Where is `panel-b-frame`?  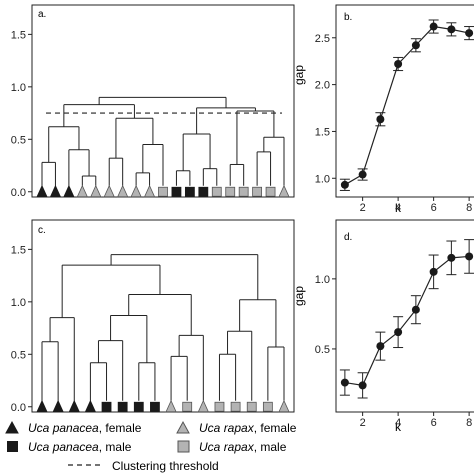
panel-b-frame is located at coordinates (404, 101).